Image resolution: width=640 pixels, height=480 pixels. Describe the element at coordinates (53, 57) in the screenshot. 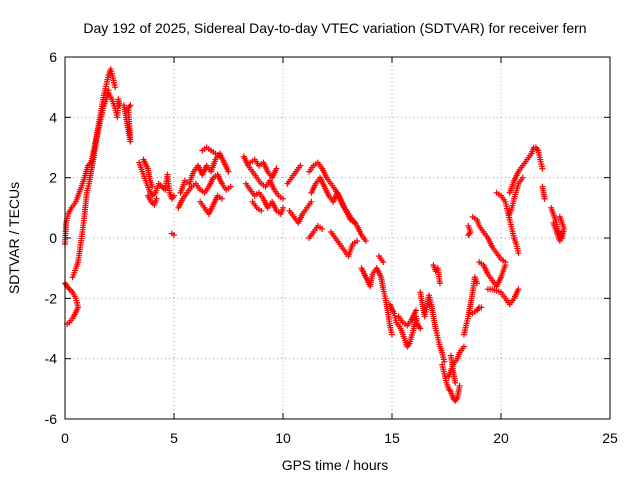

I see `y-tick-label: 6` at that location.